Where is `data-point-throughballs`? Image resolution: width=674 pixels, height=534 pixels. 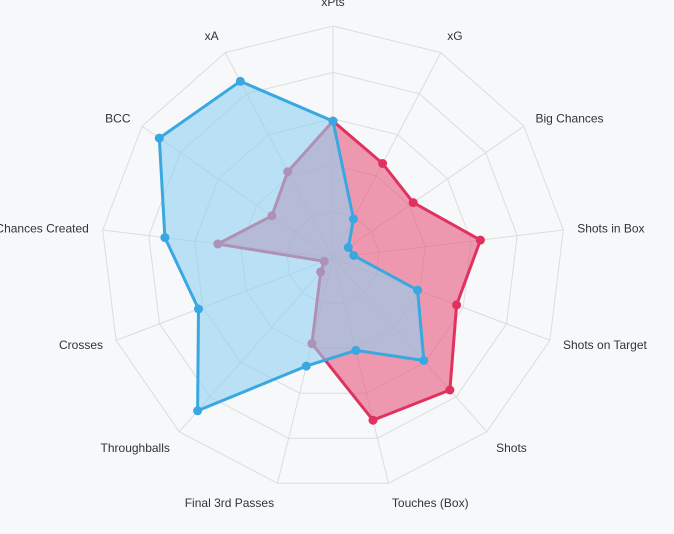 data-point-throughballs is located at coordinates (198, 411).